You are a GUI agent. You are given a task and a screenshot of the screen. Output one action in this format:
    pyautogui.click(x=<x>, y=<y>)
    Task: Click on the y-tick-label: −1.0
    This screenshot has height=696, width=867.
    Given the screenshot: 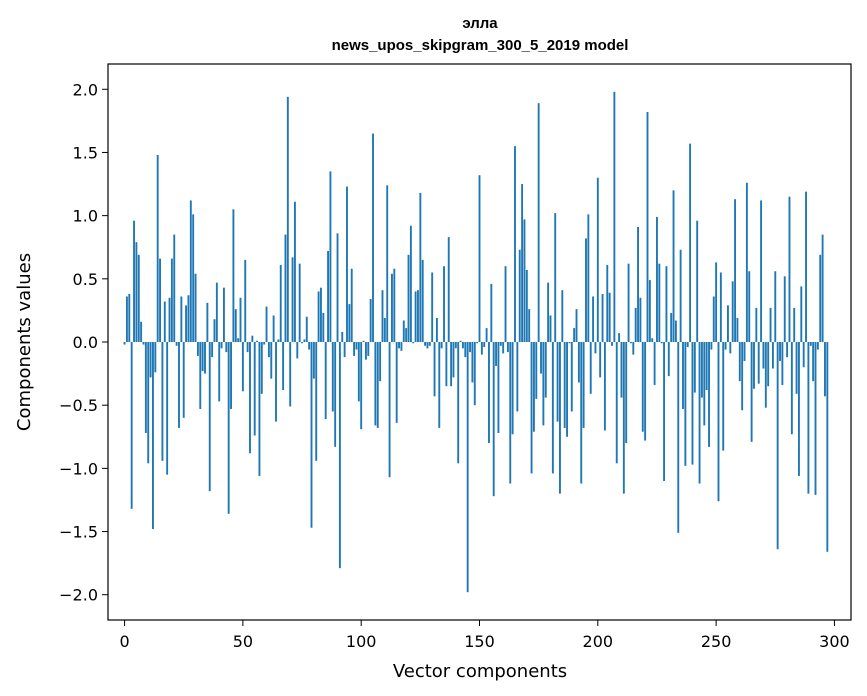 What is the action you would take?
    pyautogui.click(x=78, y=468)
    